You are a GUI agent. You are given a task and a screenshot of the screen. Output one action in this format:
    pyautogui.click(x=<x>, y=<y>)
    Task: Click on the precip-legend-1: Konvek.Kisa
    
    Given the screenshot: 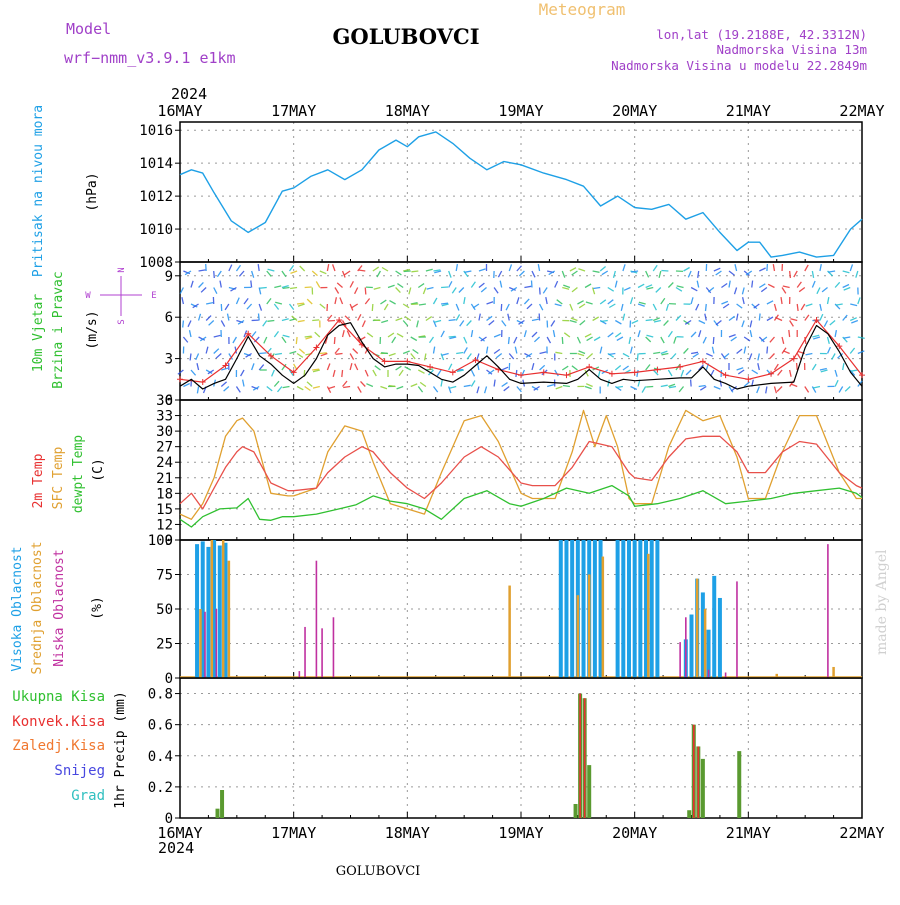 What is the action you would take?
    pyautogui.click(x=58, y=722)
    